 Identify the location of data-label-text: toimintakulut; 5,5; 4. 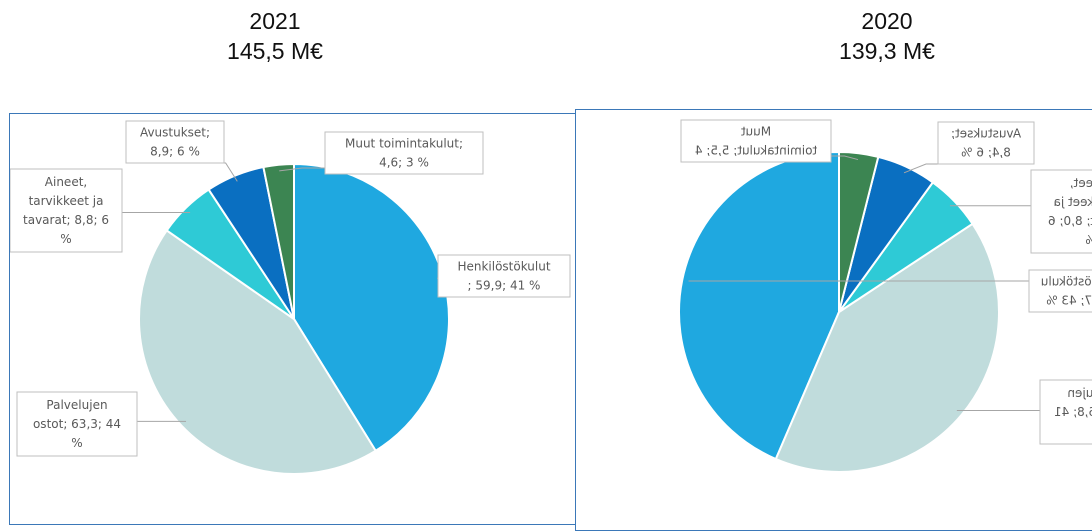
(756, 151).